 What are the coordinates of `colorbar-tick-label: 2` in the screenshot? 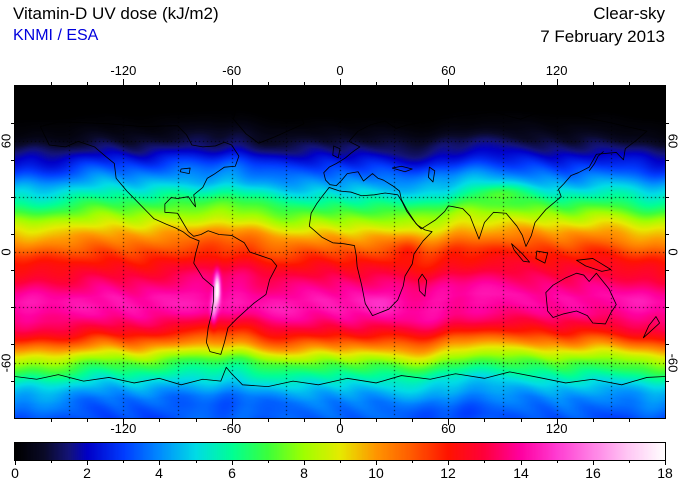 It's located at (87, 472).